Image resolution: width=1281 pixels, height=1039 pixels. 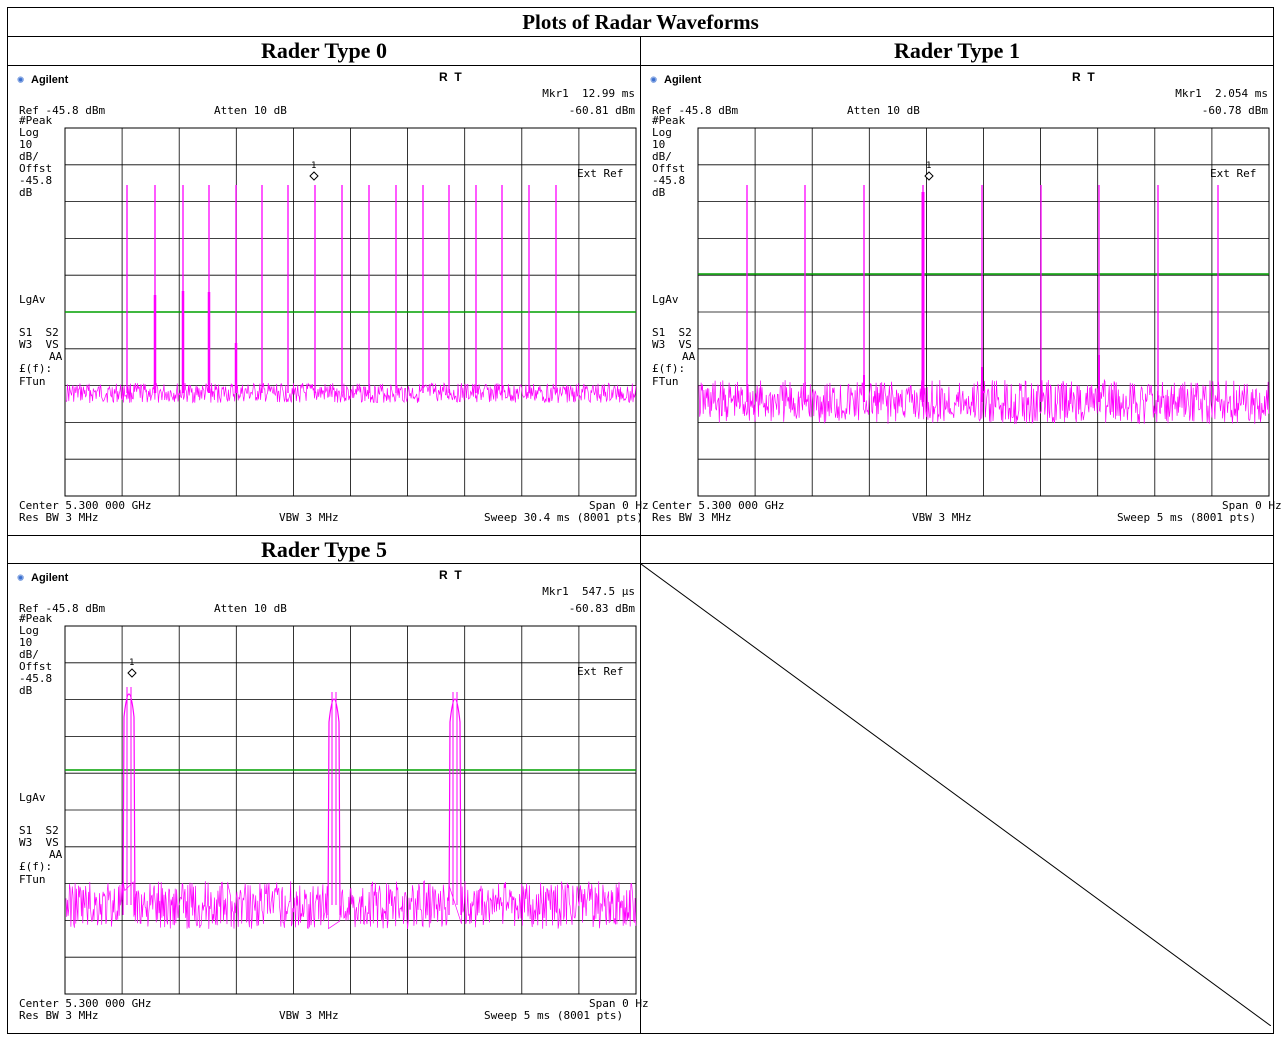 What do you see at coordinates (957, 51) in the screenshot?
I see `plot-heading-type1: Rader Type 1` at bounding box center [957, 51].